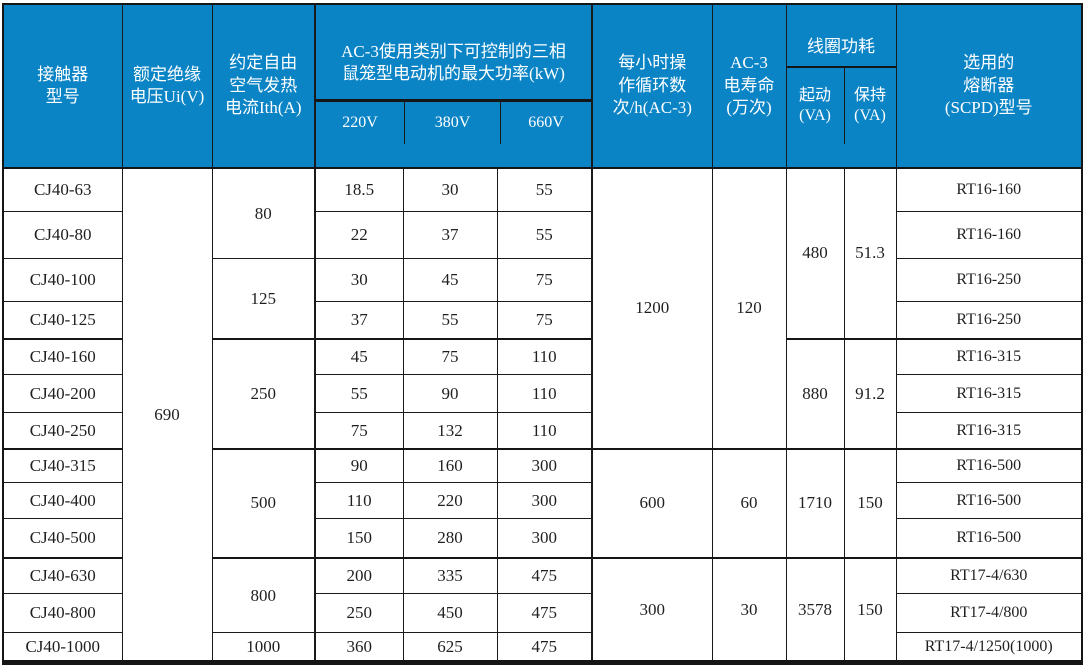  What do you see at coordinates (453, 123) in the screenshot?
I see `header-380v: 380V` at bounding box center [453, 123].